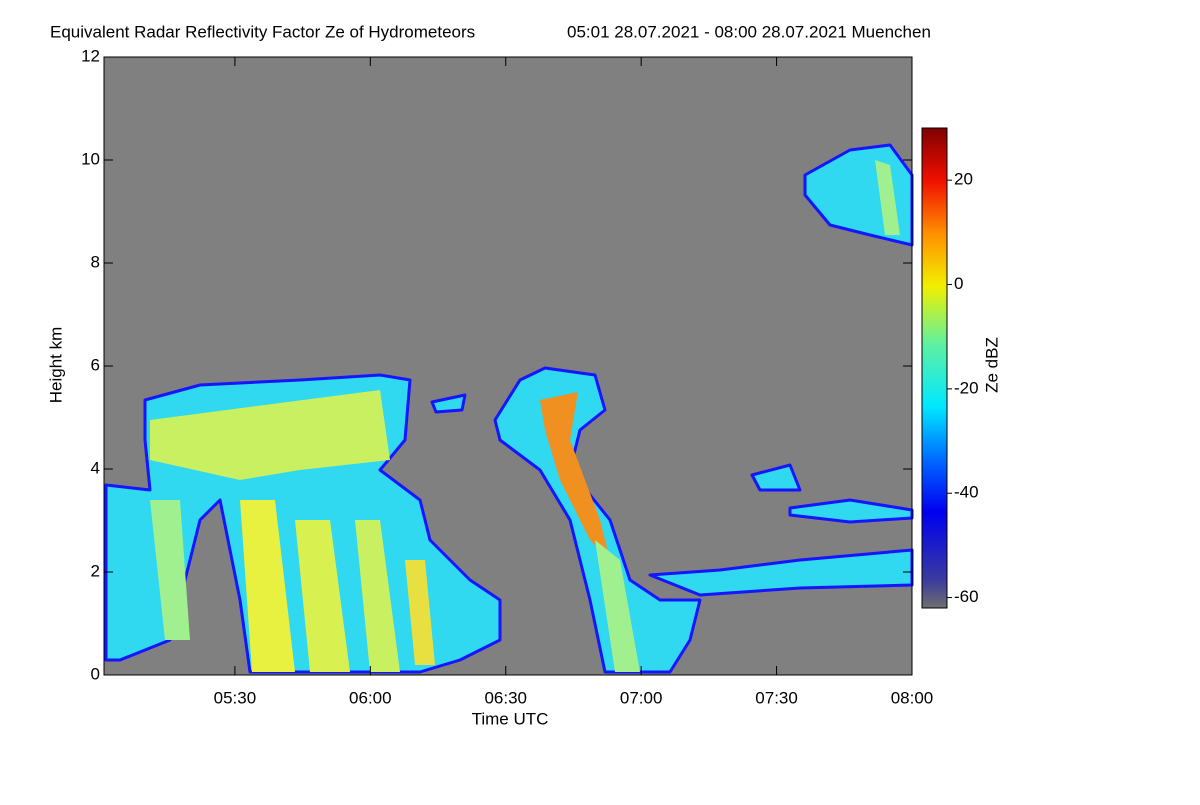 The image size is (1200, 805). I want to click on colorbar-label: Ze dBZ, so click(991, 365).